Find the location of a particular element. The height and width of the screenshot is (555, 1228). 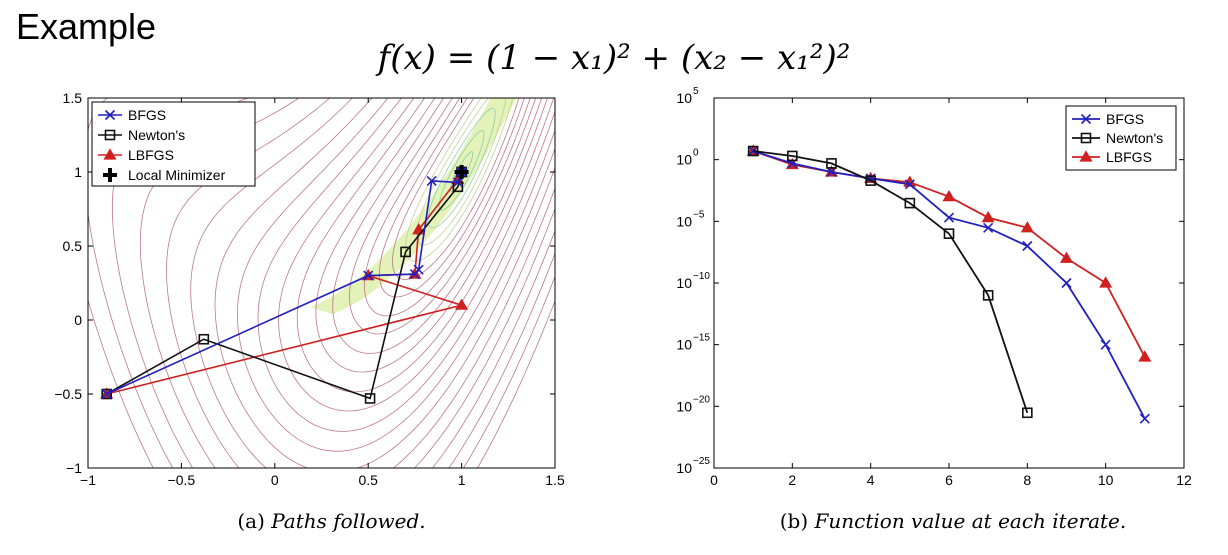

local-minimizer-point is located at coordinates (461, 172).